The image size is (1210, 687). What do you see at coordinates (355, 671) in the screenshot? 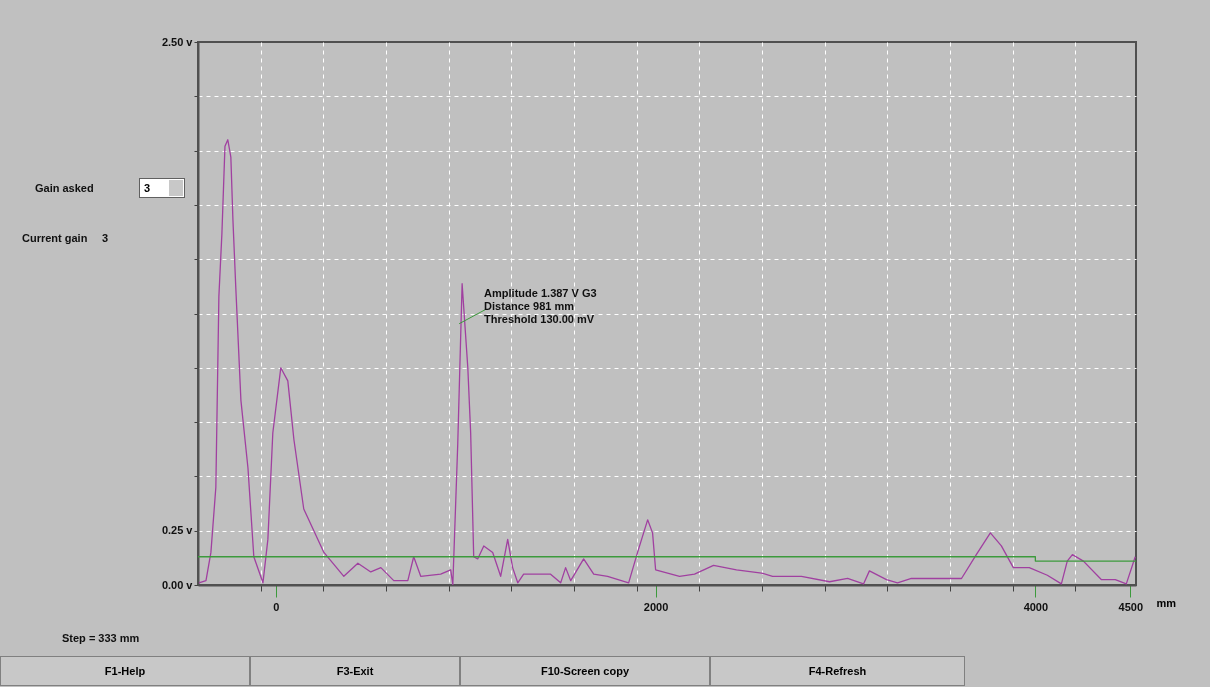
I see `text: F3-Exit` at bounding box center [355, 671].